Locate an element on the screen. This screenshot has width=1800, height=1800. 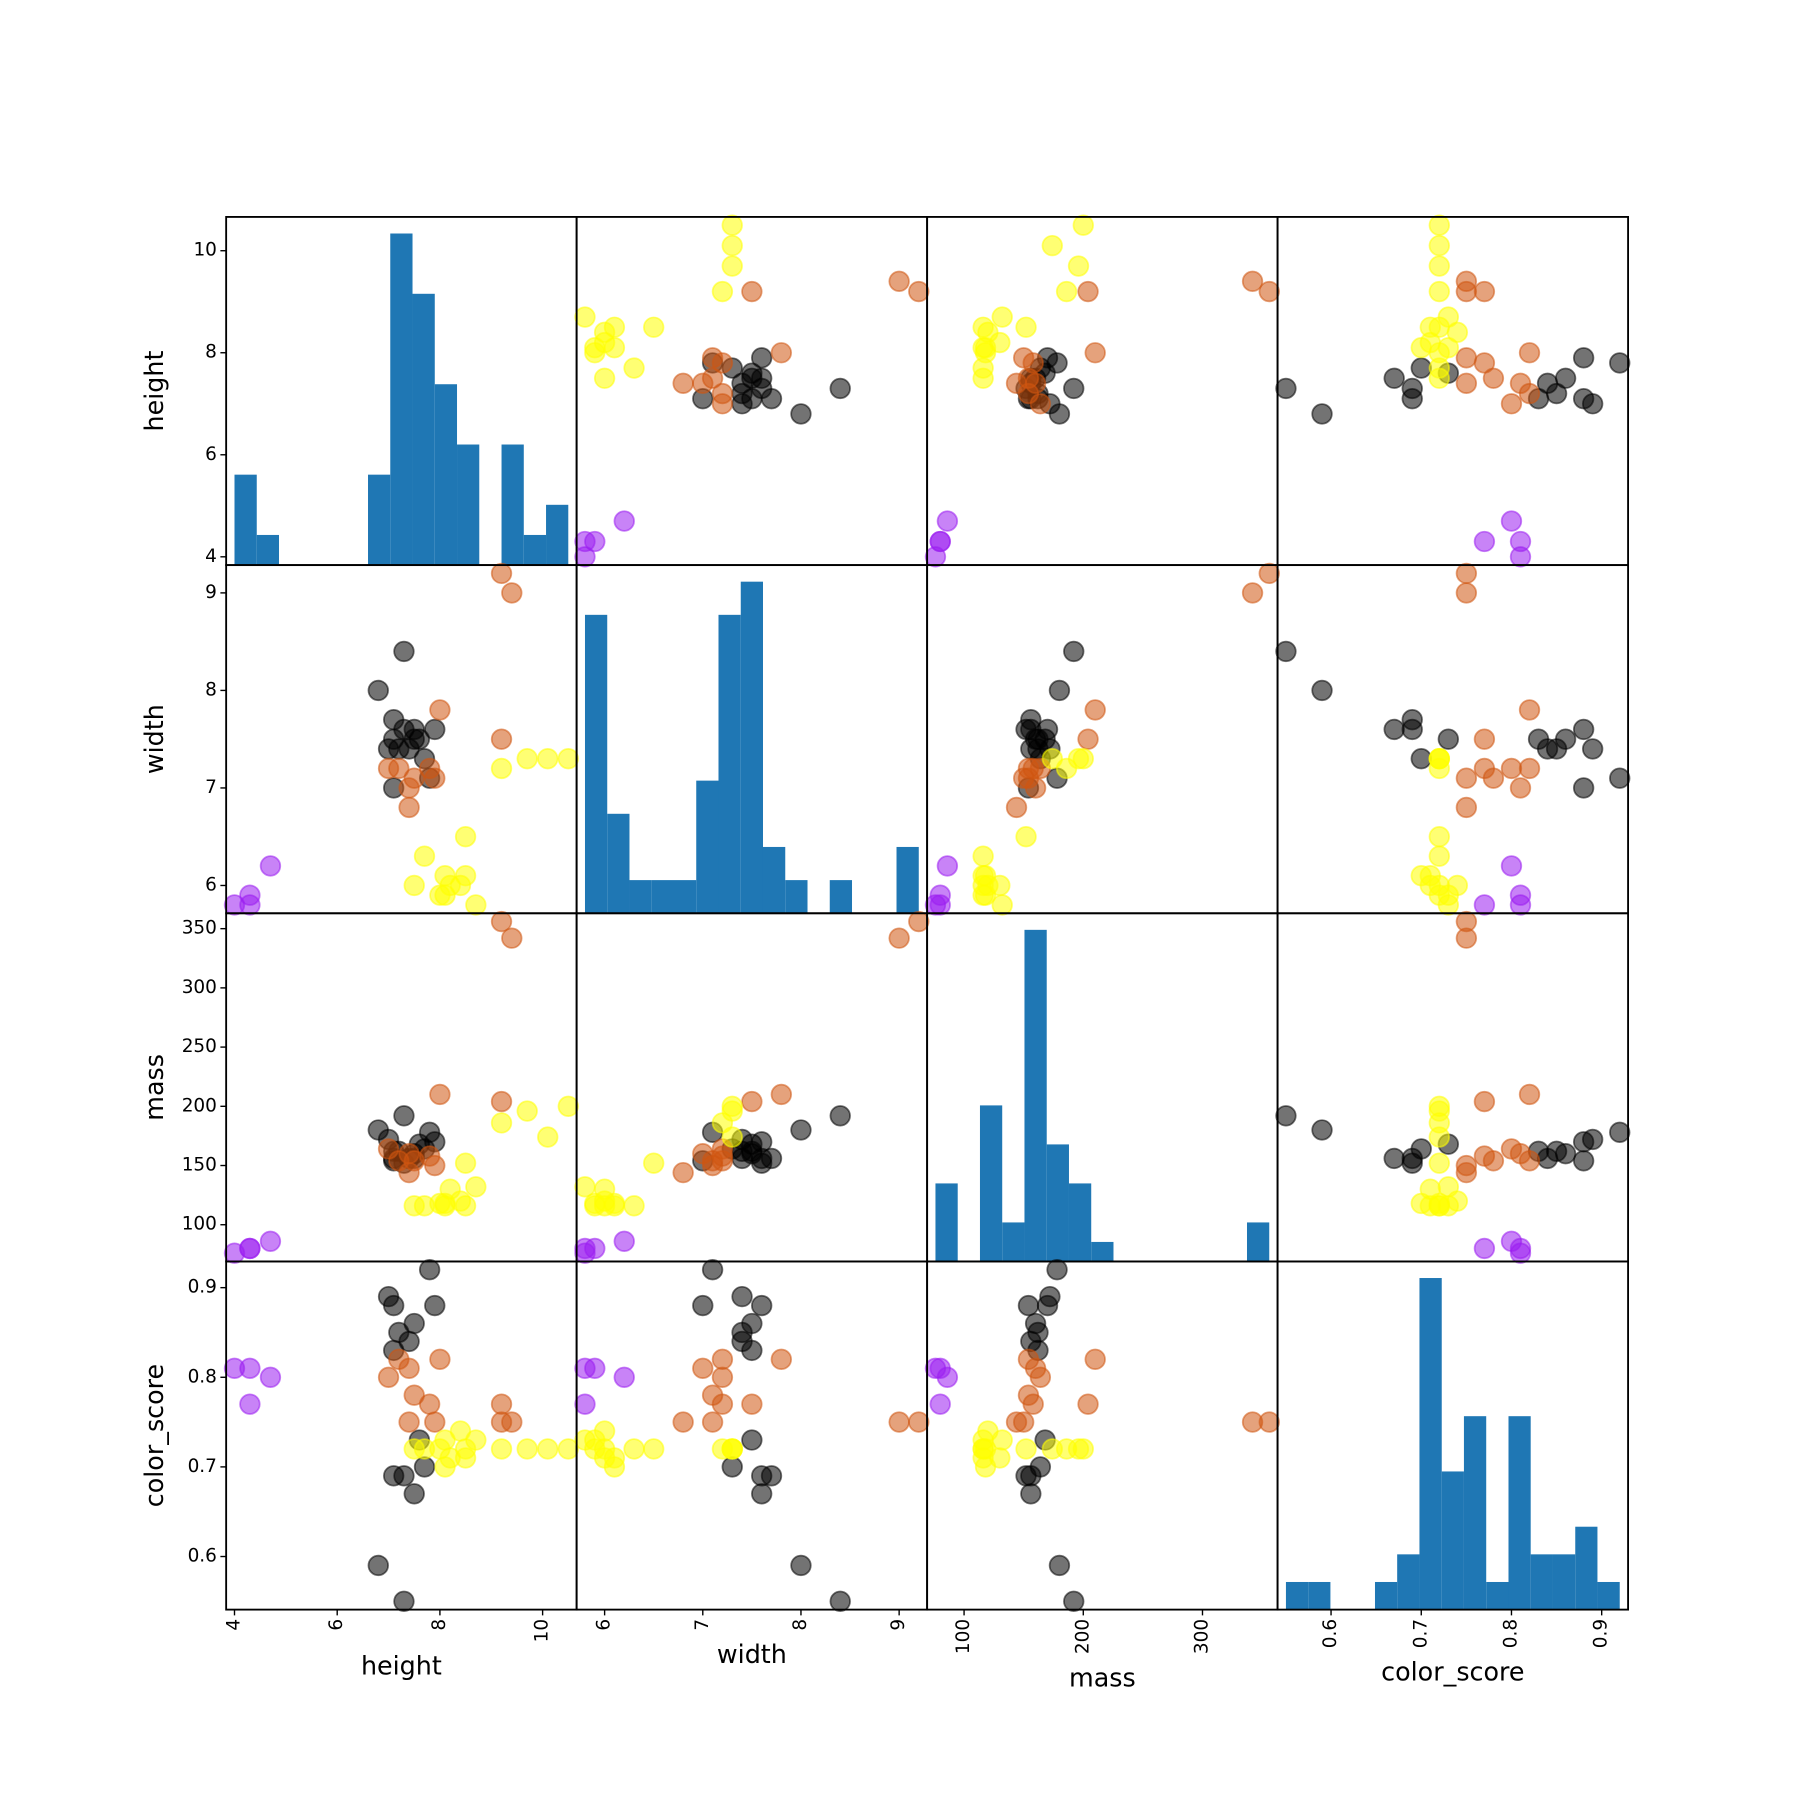
y-tick-label: 0.9 is located at coordinates (202, 1287).